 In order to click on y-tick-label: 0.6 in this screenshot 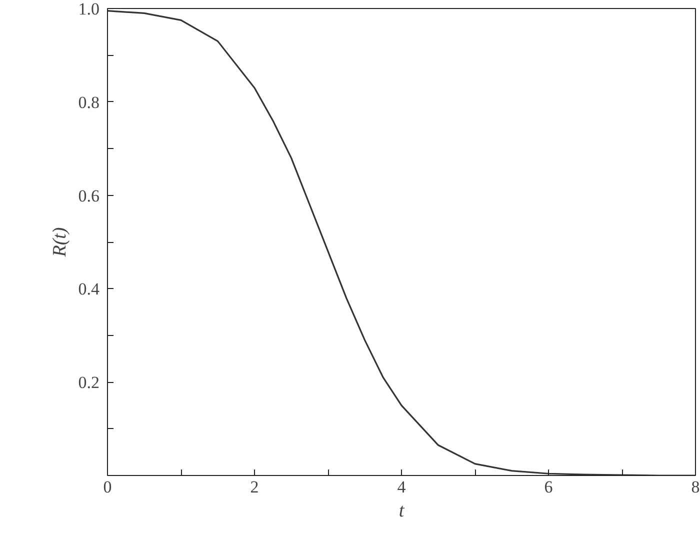, I will do `click(89, 196)`.